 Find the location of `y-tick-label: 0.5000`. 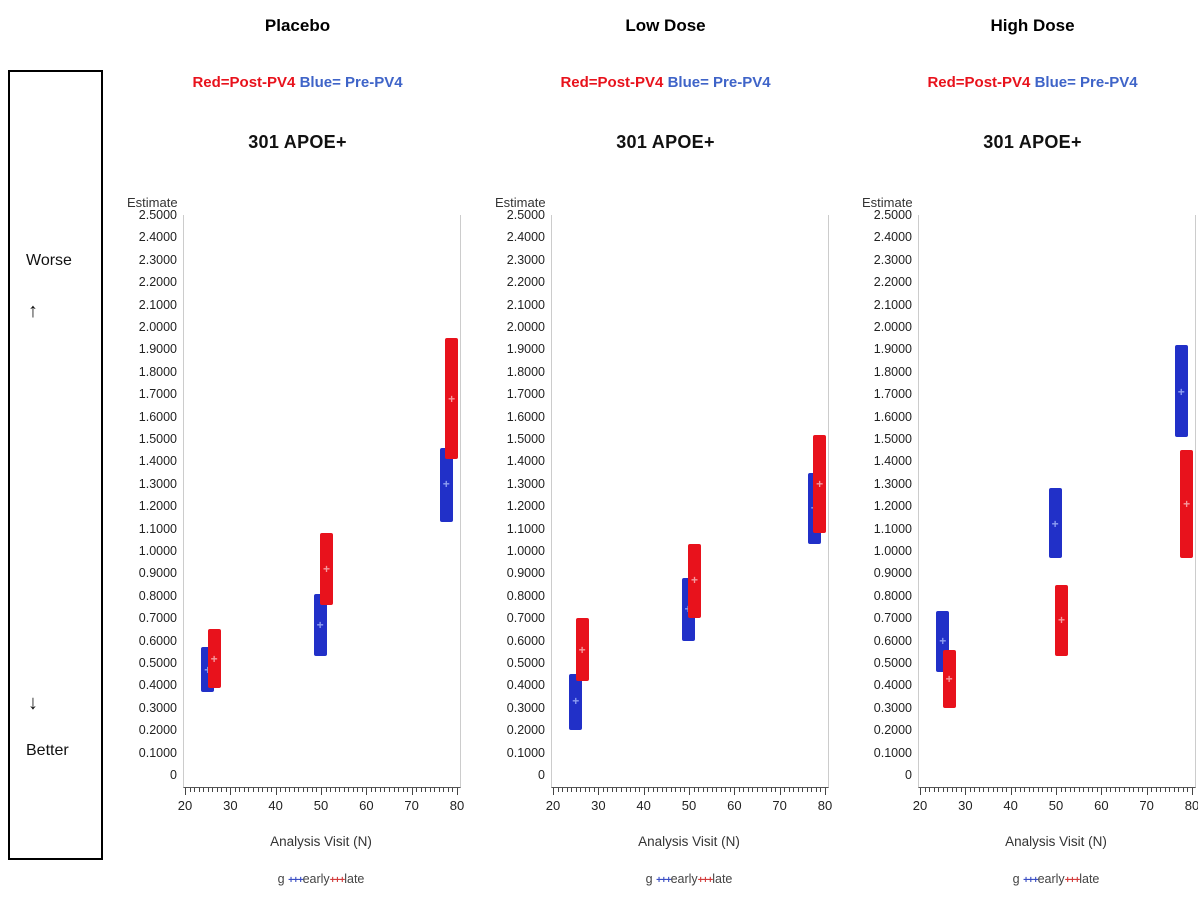

y-tick-label: 0.5000 is located at coordinates (525, 663).